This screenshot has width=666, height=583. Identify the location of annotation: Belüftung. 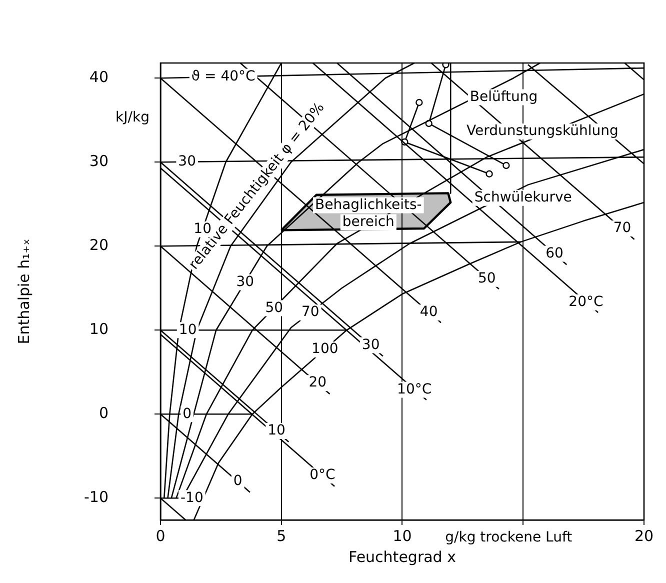
(504, 96).